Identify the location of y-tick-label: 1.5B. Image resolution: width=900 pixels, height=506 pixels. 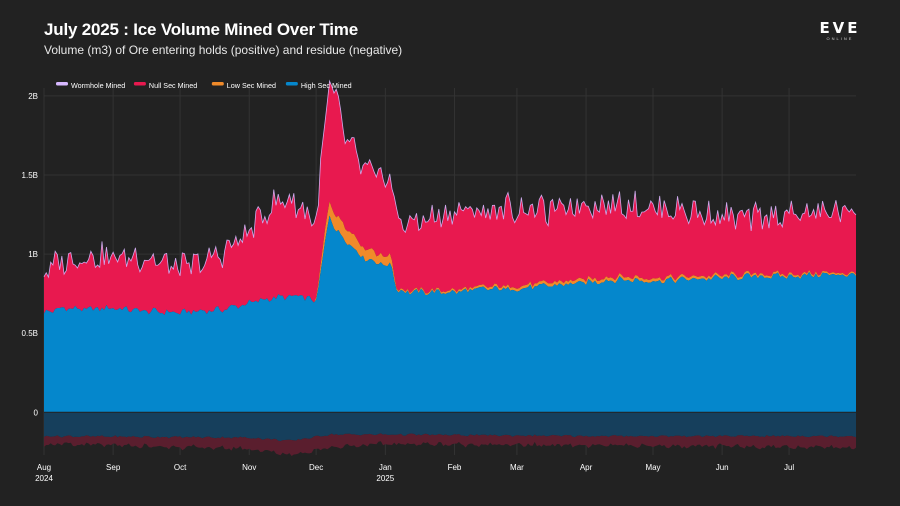
(30, 175).